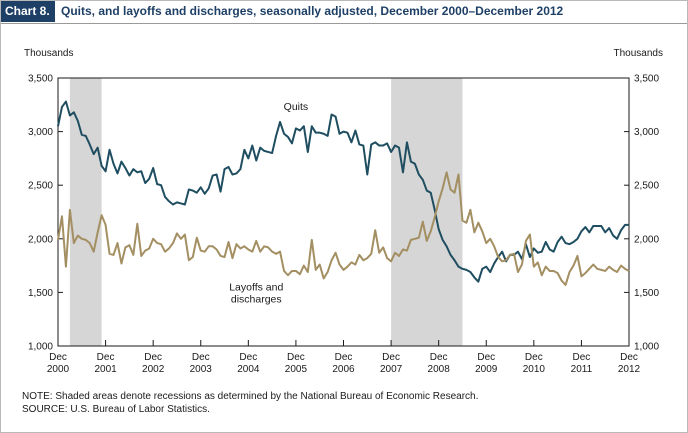 Image resolution: width=688 pixels, height=433 pixels. Describe the element at coordinates (646, 347) in the screenshot. I see `y-tick-label-right: 1,000` at that location.